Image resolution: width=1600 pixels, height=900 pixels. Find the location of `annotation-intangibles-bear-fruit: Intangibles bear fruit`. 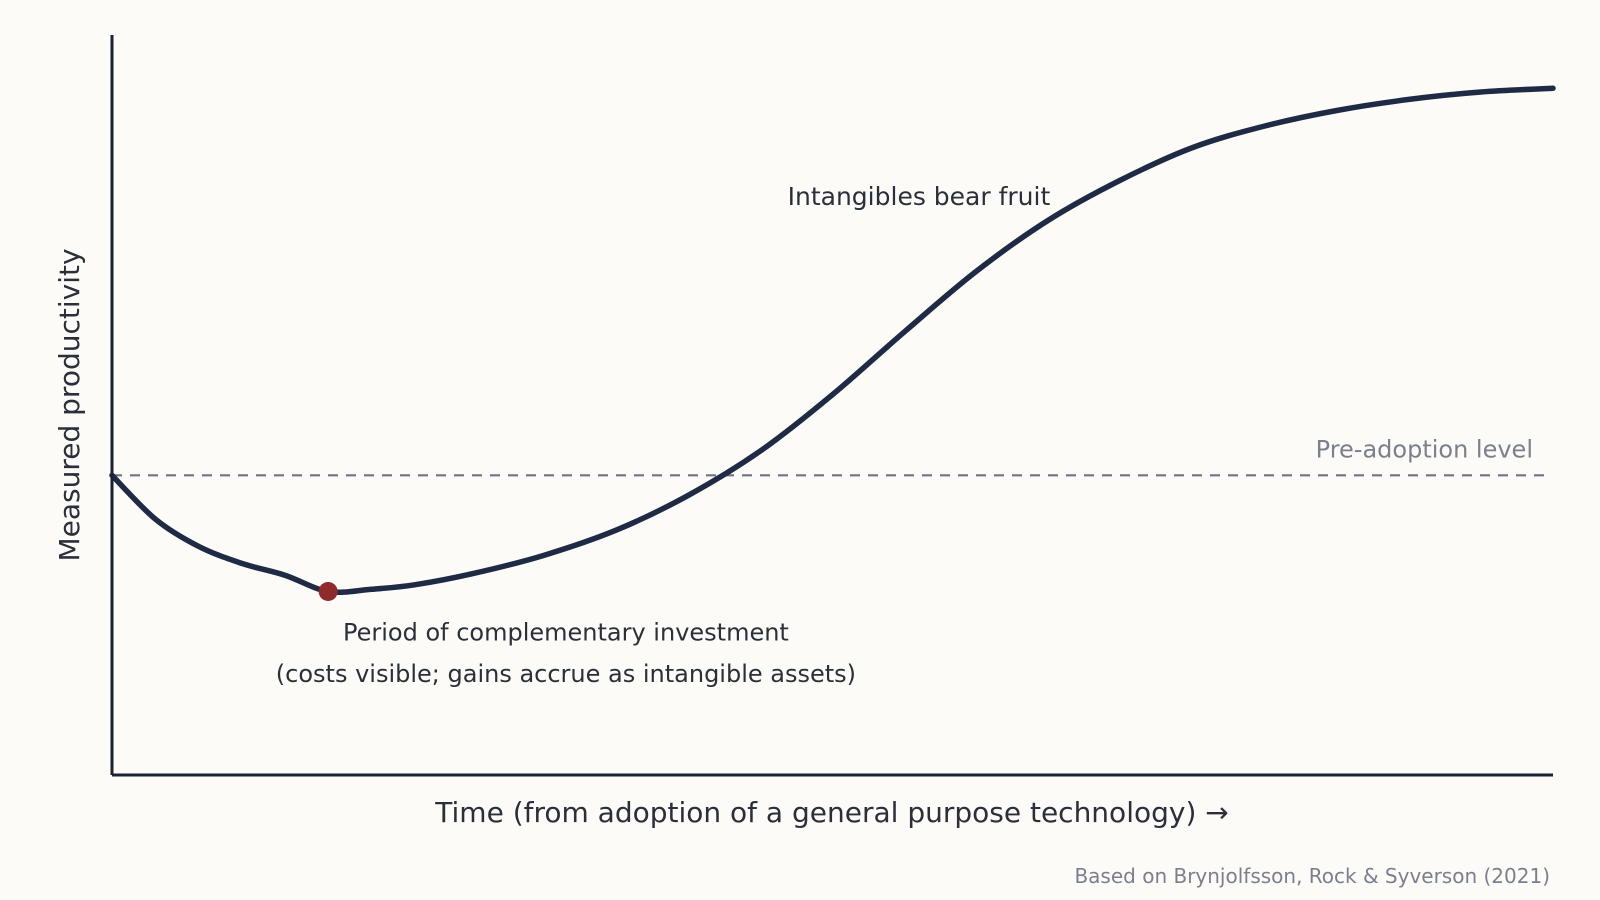

annotation-intangibles-bear-fruit: Intangibles bear fruit is located at coordinates (919, 196).